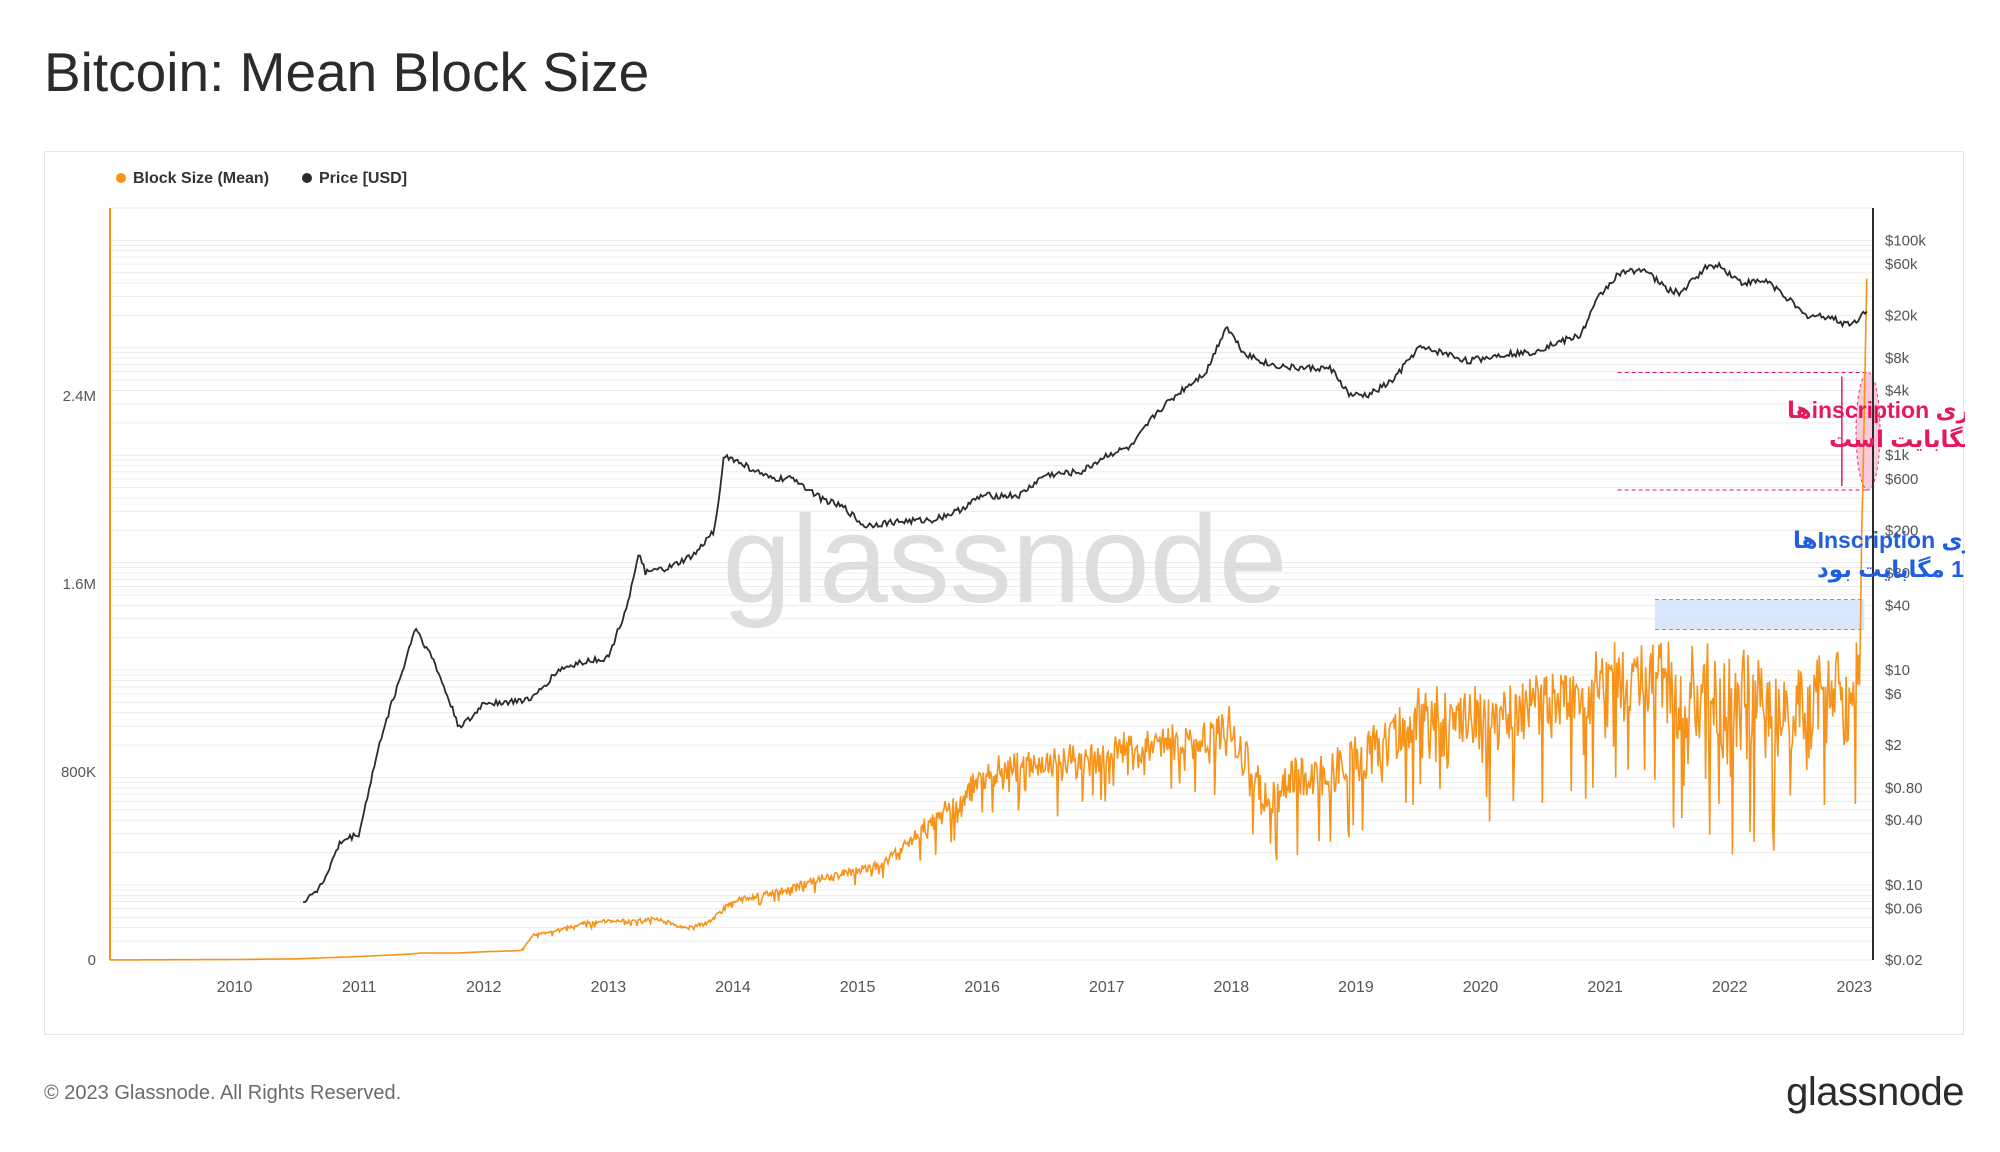 Image resolution: width=2000 pixels, height=1152 pixels. What do you see at coordinates (1759, 614) in the screenshot?
I see `band-before` at bounding box center [1759, 614].